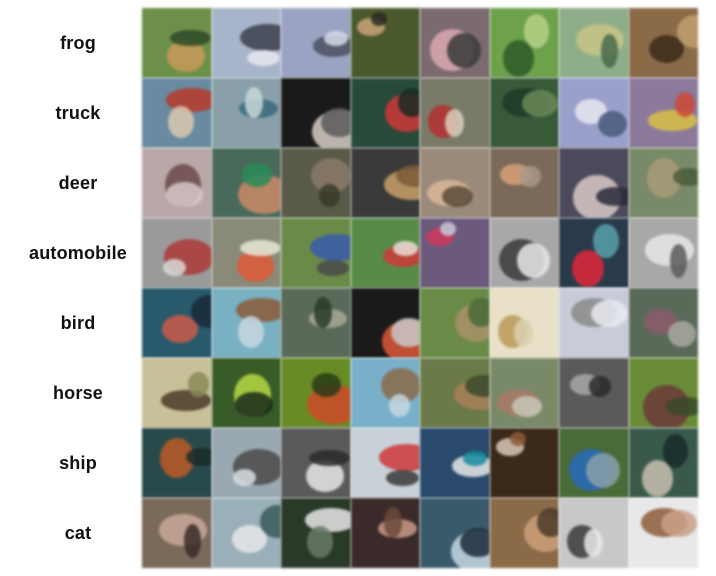 The width and height of the screenshot is (716, 576). I want to click on row-label-5: bird, so click(78, 322).